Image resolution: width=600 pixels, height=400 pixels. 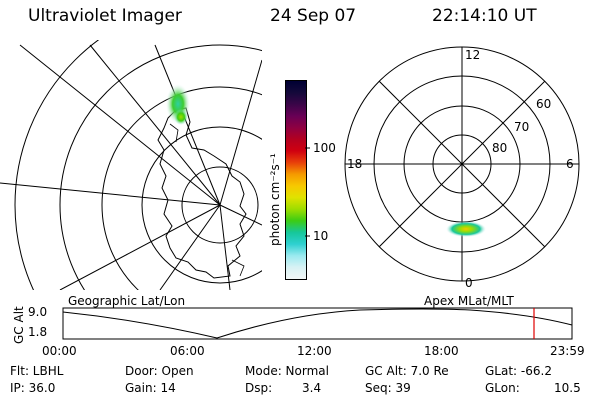 I want to click on aurora-emission-apex, so click(x=466, y=229).